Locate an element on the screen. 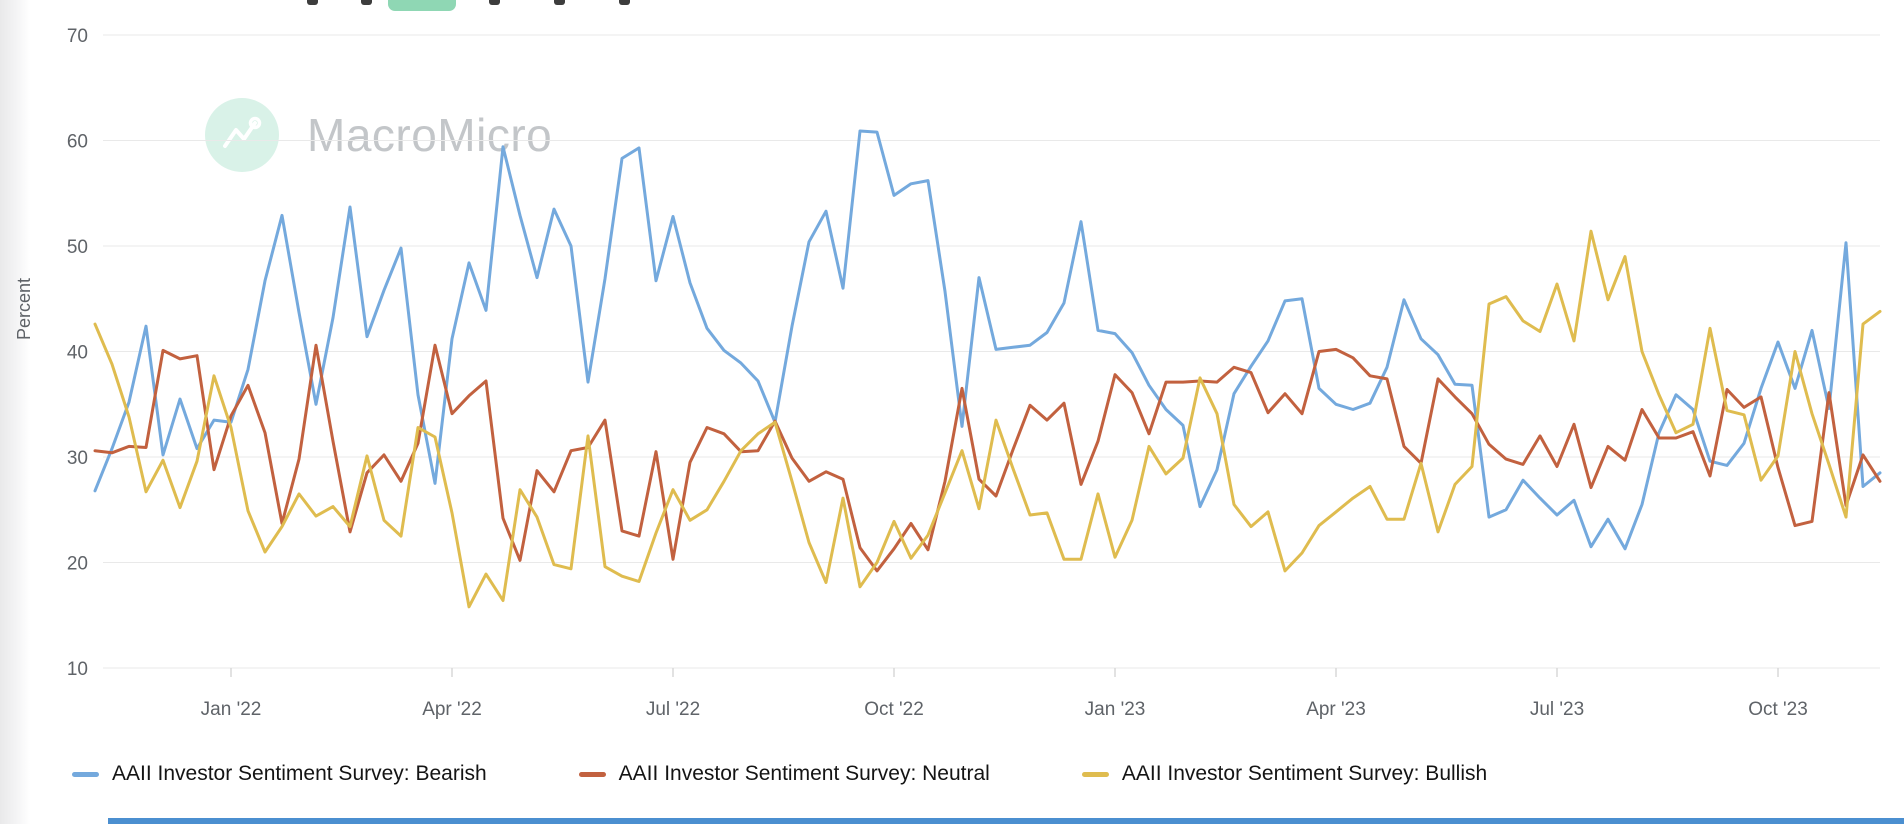 The image size is (1904, 824). y-tick-label: 10 is located at coordinates (77, 669).